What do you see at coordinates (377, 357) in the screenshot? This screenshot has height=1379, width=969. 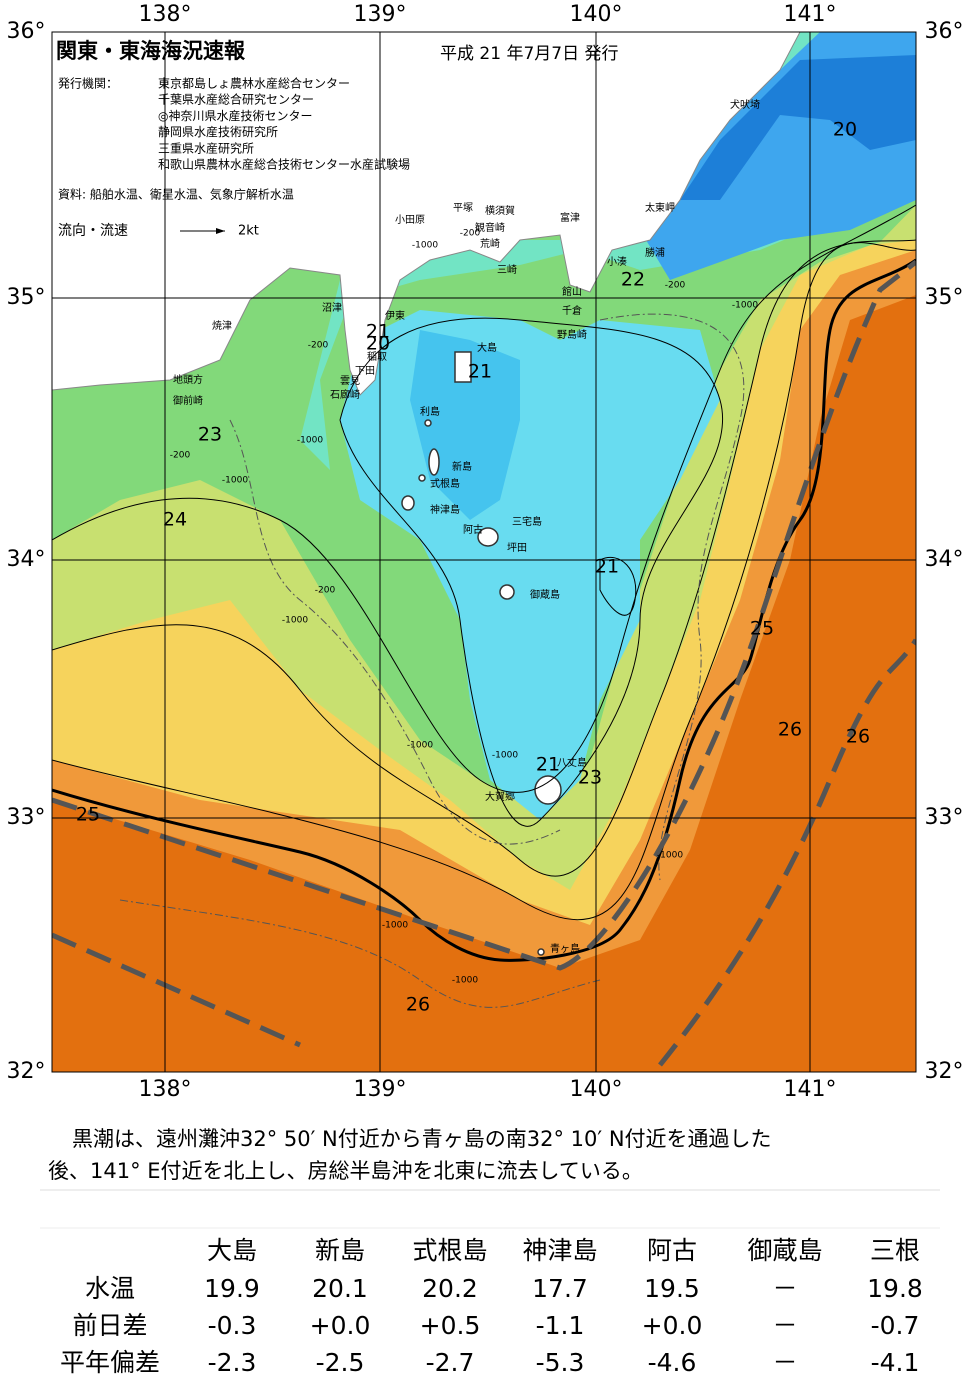 I see `place-name: 稲取` at bounding box center [377, 357].